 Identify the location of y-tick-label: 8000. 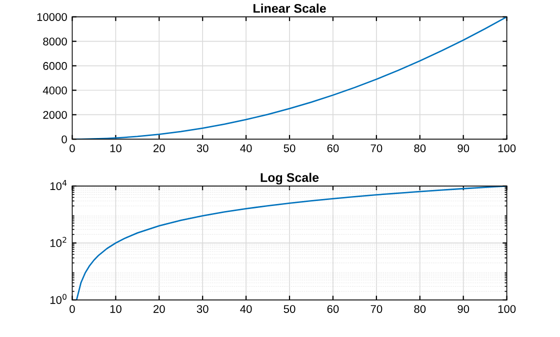
(55, 42).